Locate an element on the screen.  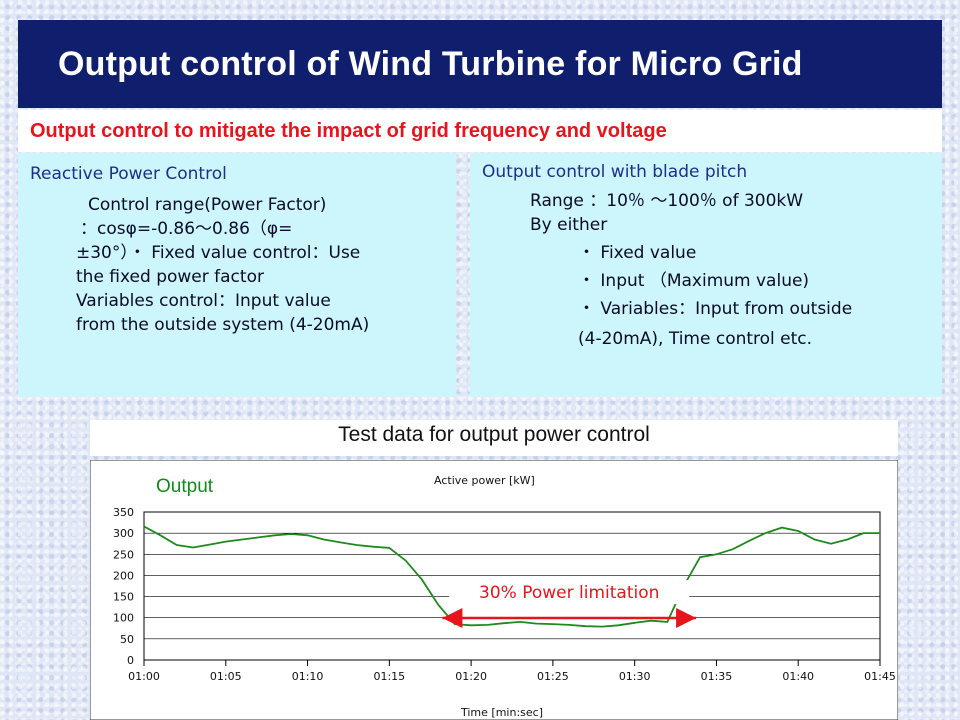
power-limitation-label: 30% Power limitation is located at coordinates (569, 593).